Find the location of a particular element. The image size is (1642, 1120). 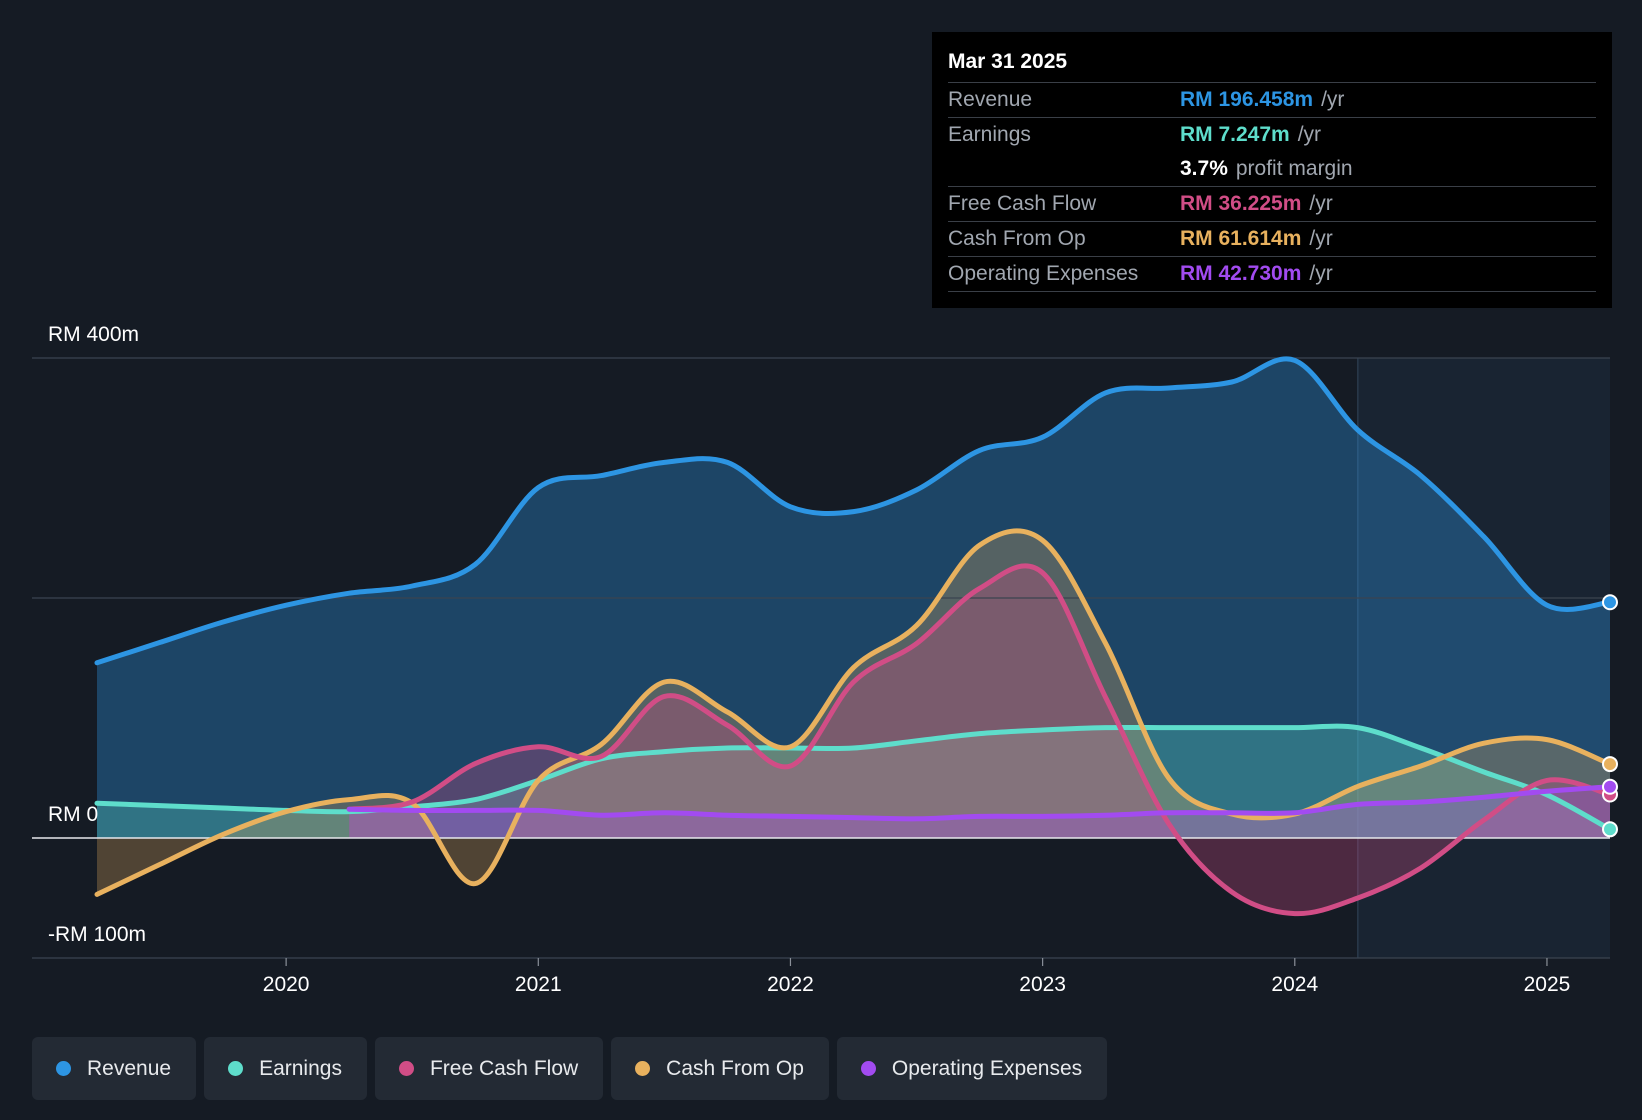

legend-label: Revenue is located at coordinates (129, 1068).